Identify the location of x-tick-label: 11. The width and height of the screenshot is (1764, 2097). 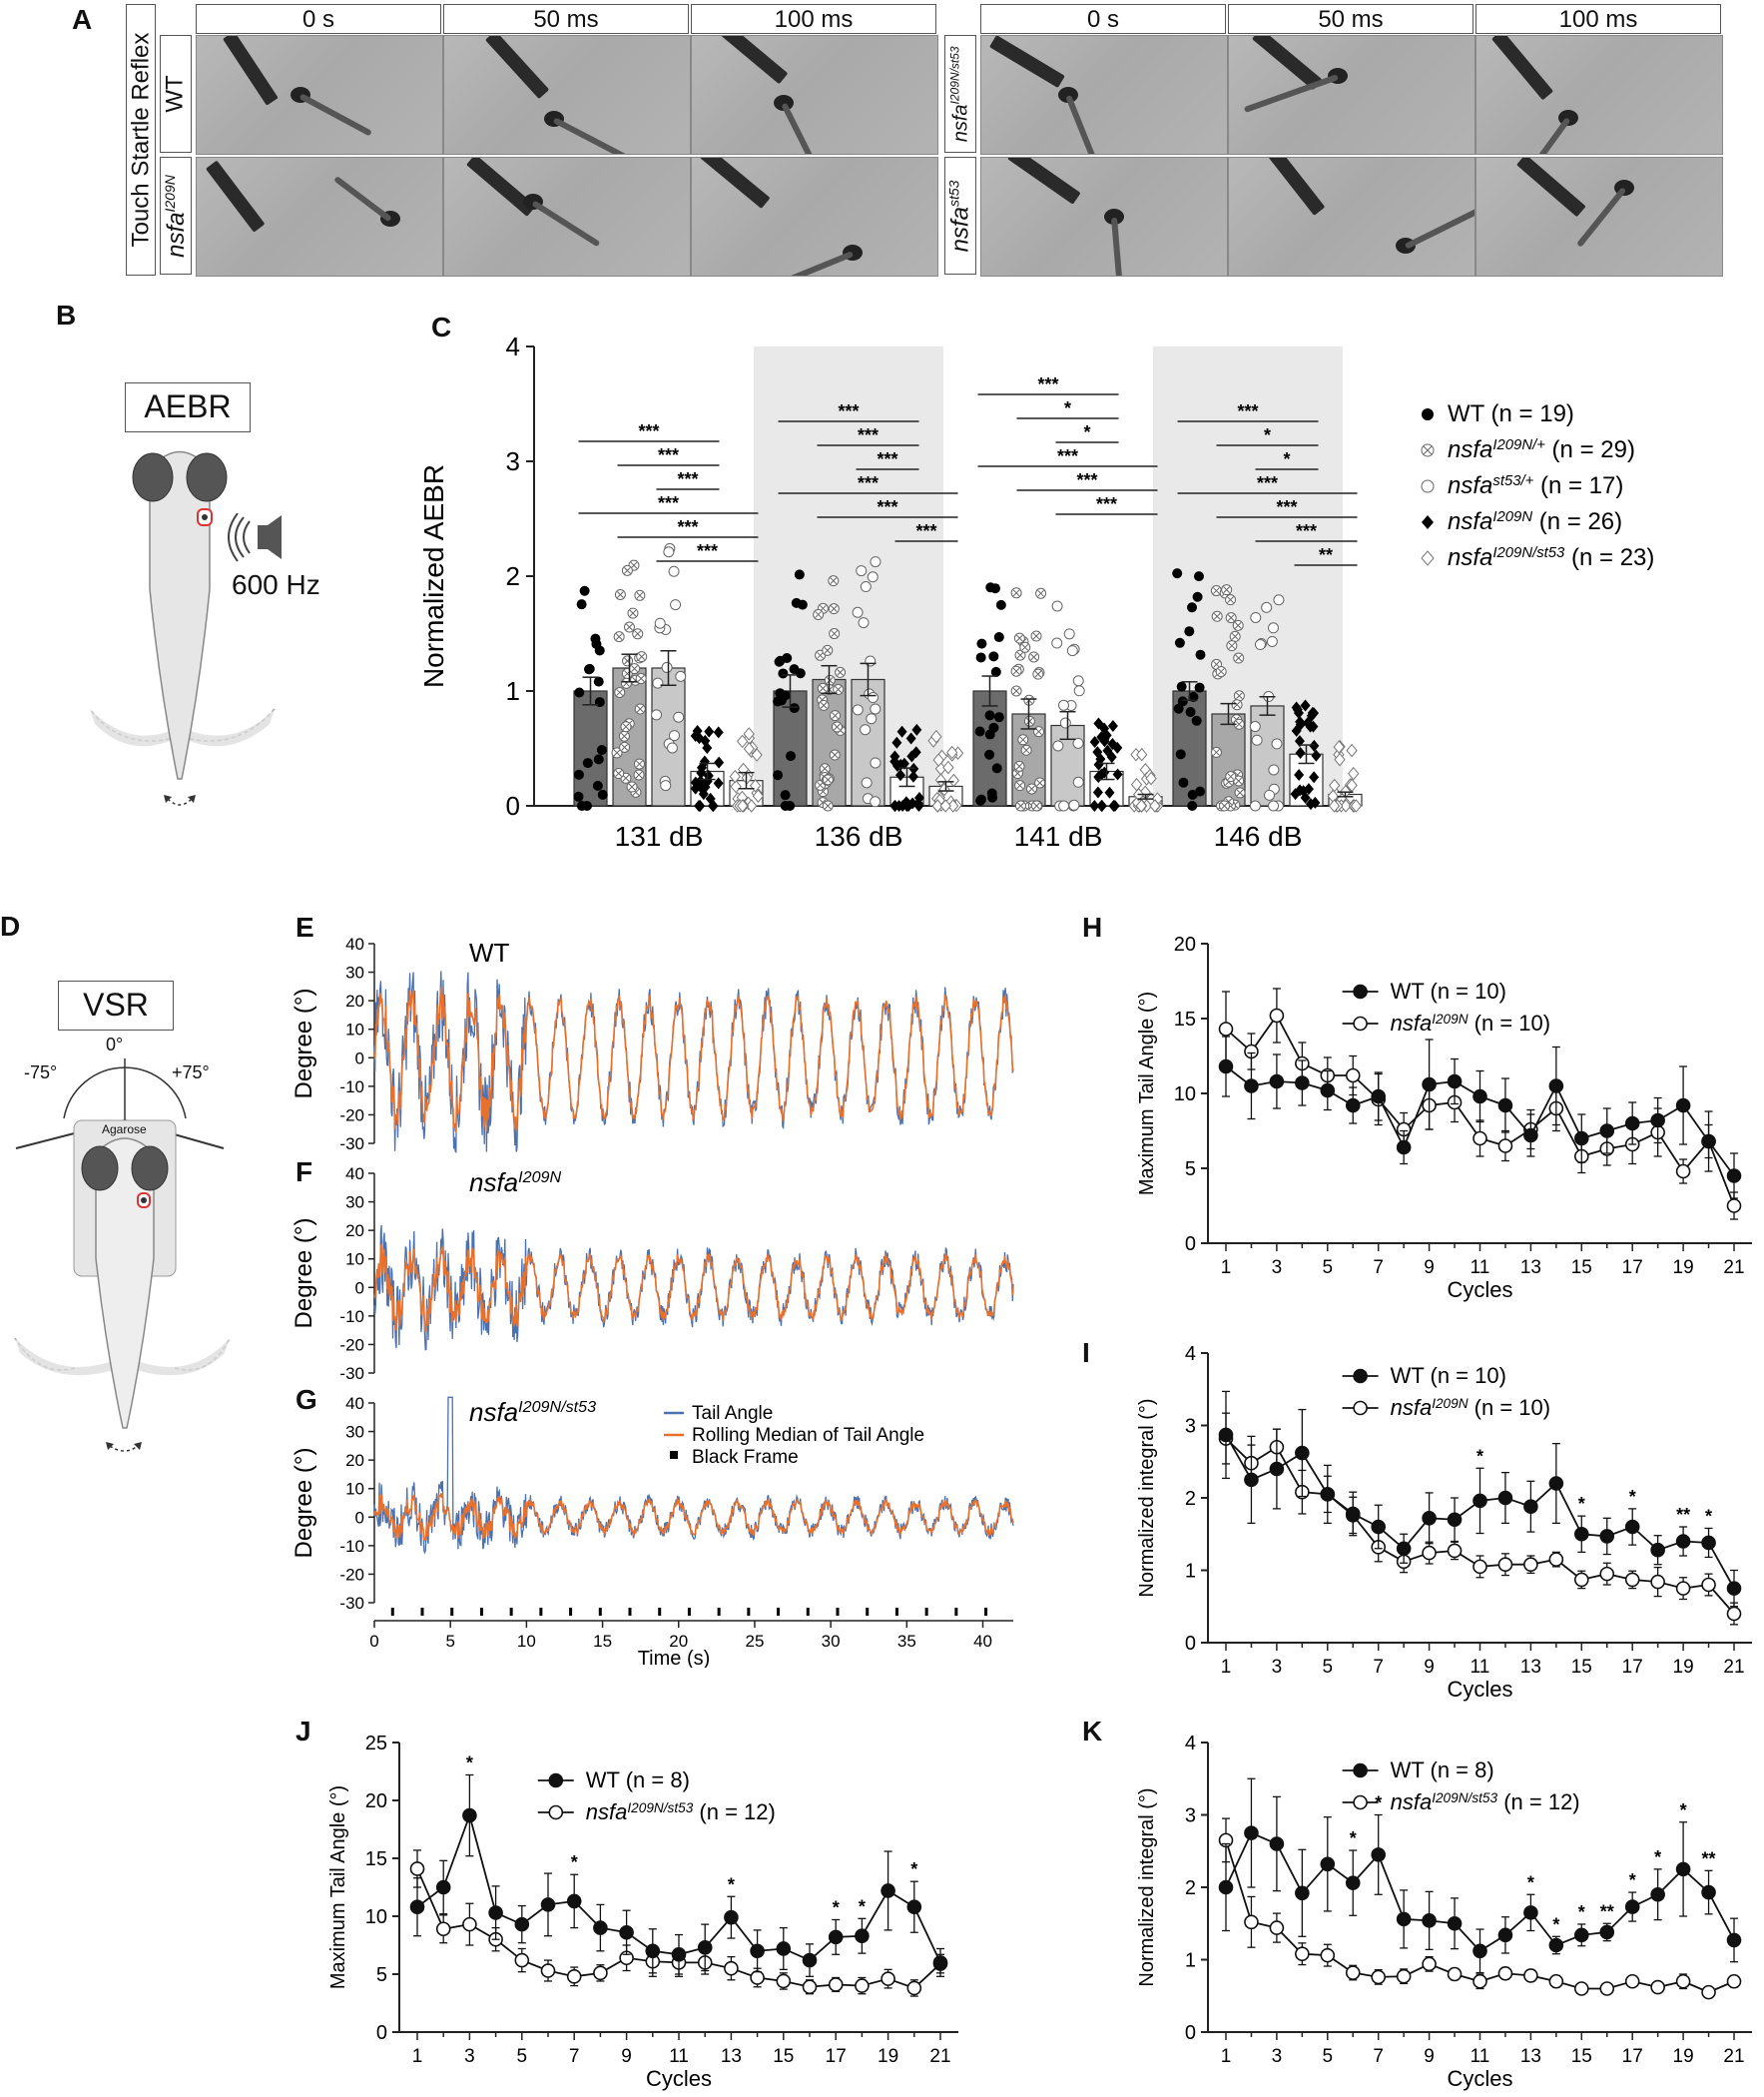
(1480, 2056).